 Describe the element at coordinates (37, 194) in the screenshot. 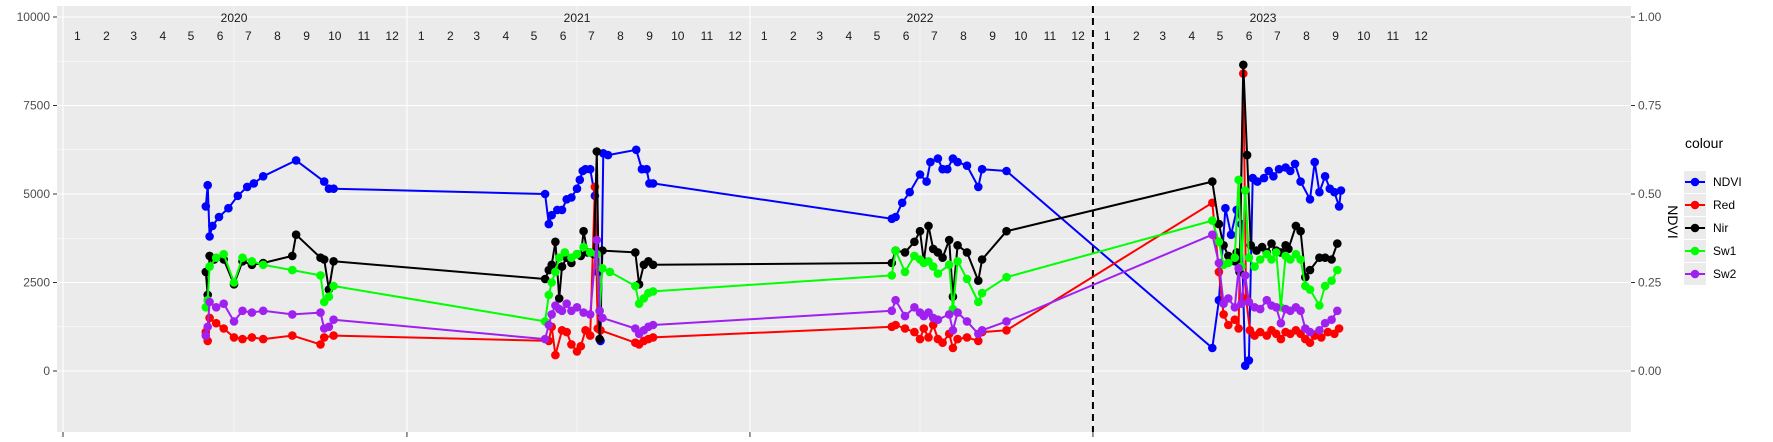

I see `y-axis-left: 0 2500 5000 7500 10000` at that location.